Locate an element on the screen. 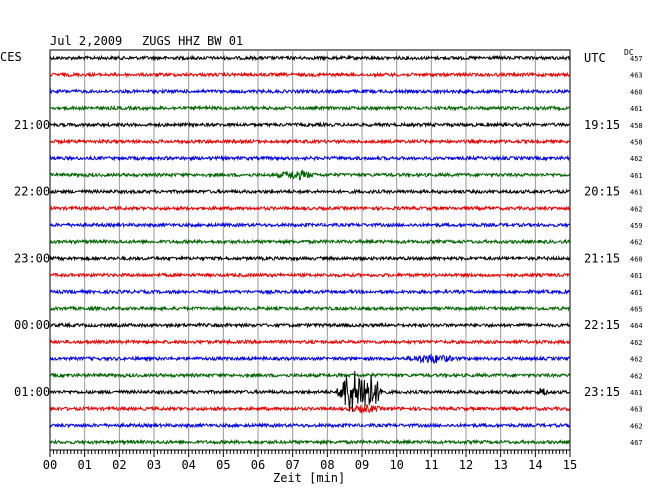  x-tick-label: 04 is located at coordinates (188, 465).